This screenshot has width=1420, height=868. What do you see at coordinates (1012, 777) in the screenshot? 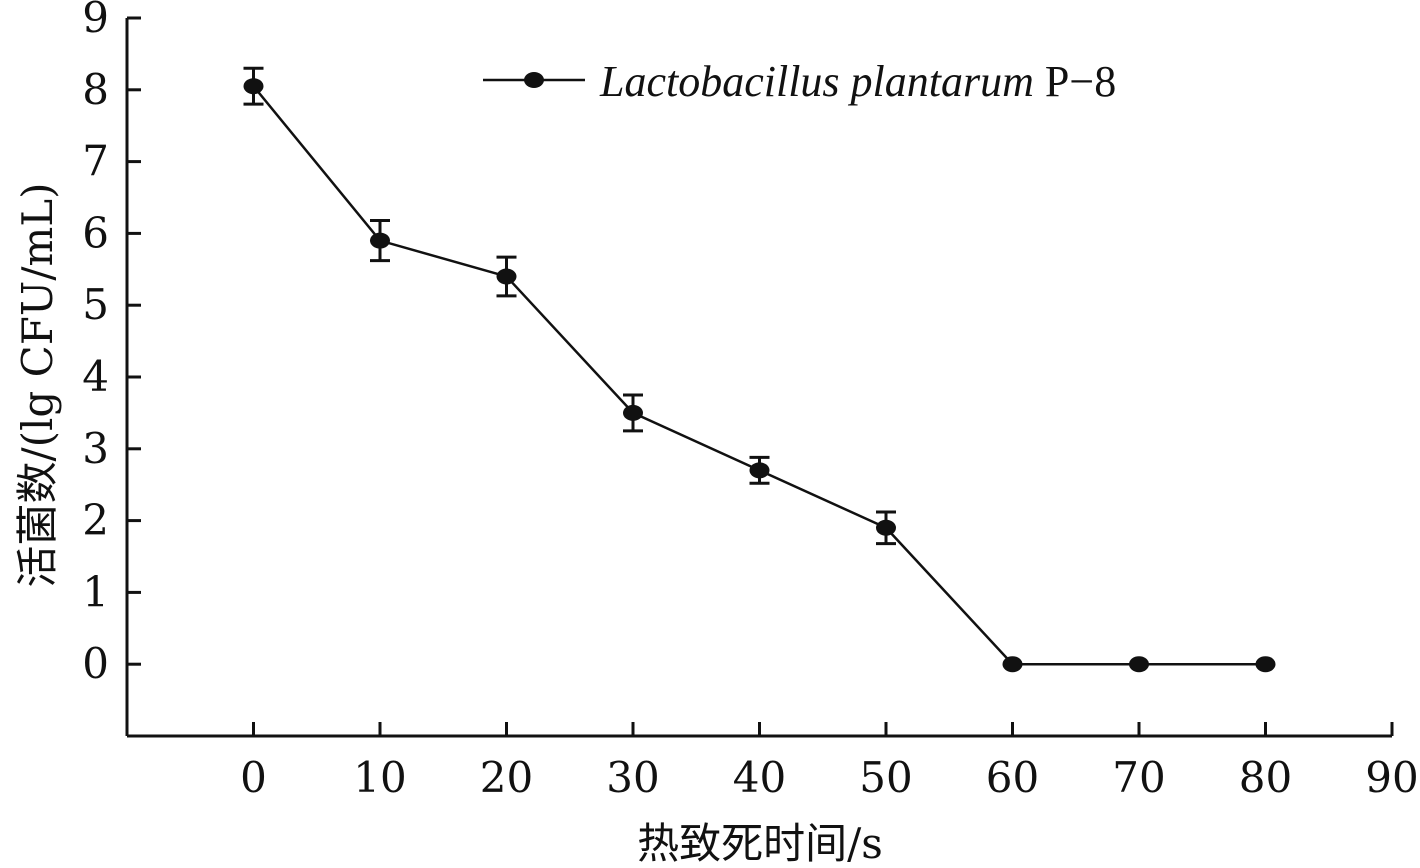
I see `x-tick-label: 60` at bounding box center [1012, 777].